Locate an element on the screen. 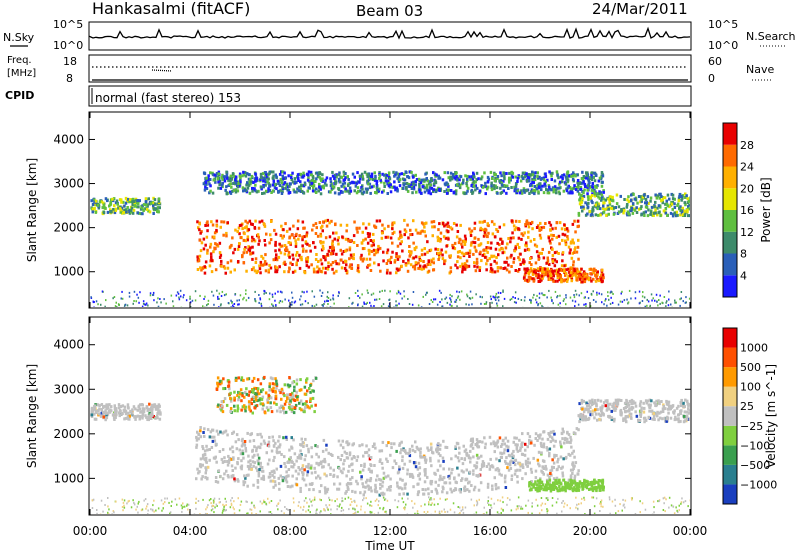 Image resolution: width=800 pixels, height=554 pixels. cpid-label: CPID is located at coordinates (19, 95).